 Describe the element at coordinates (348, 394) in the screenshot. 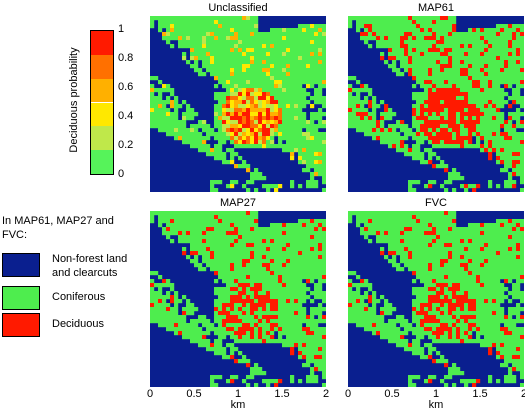

I see `x-tick-label: 0` at that location.